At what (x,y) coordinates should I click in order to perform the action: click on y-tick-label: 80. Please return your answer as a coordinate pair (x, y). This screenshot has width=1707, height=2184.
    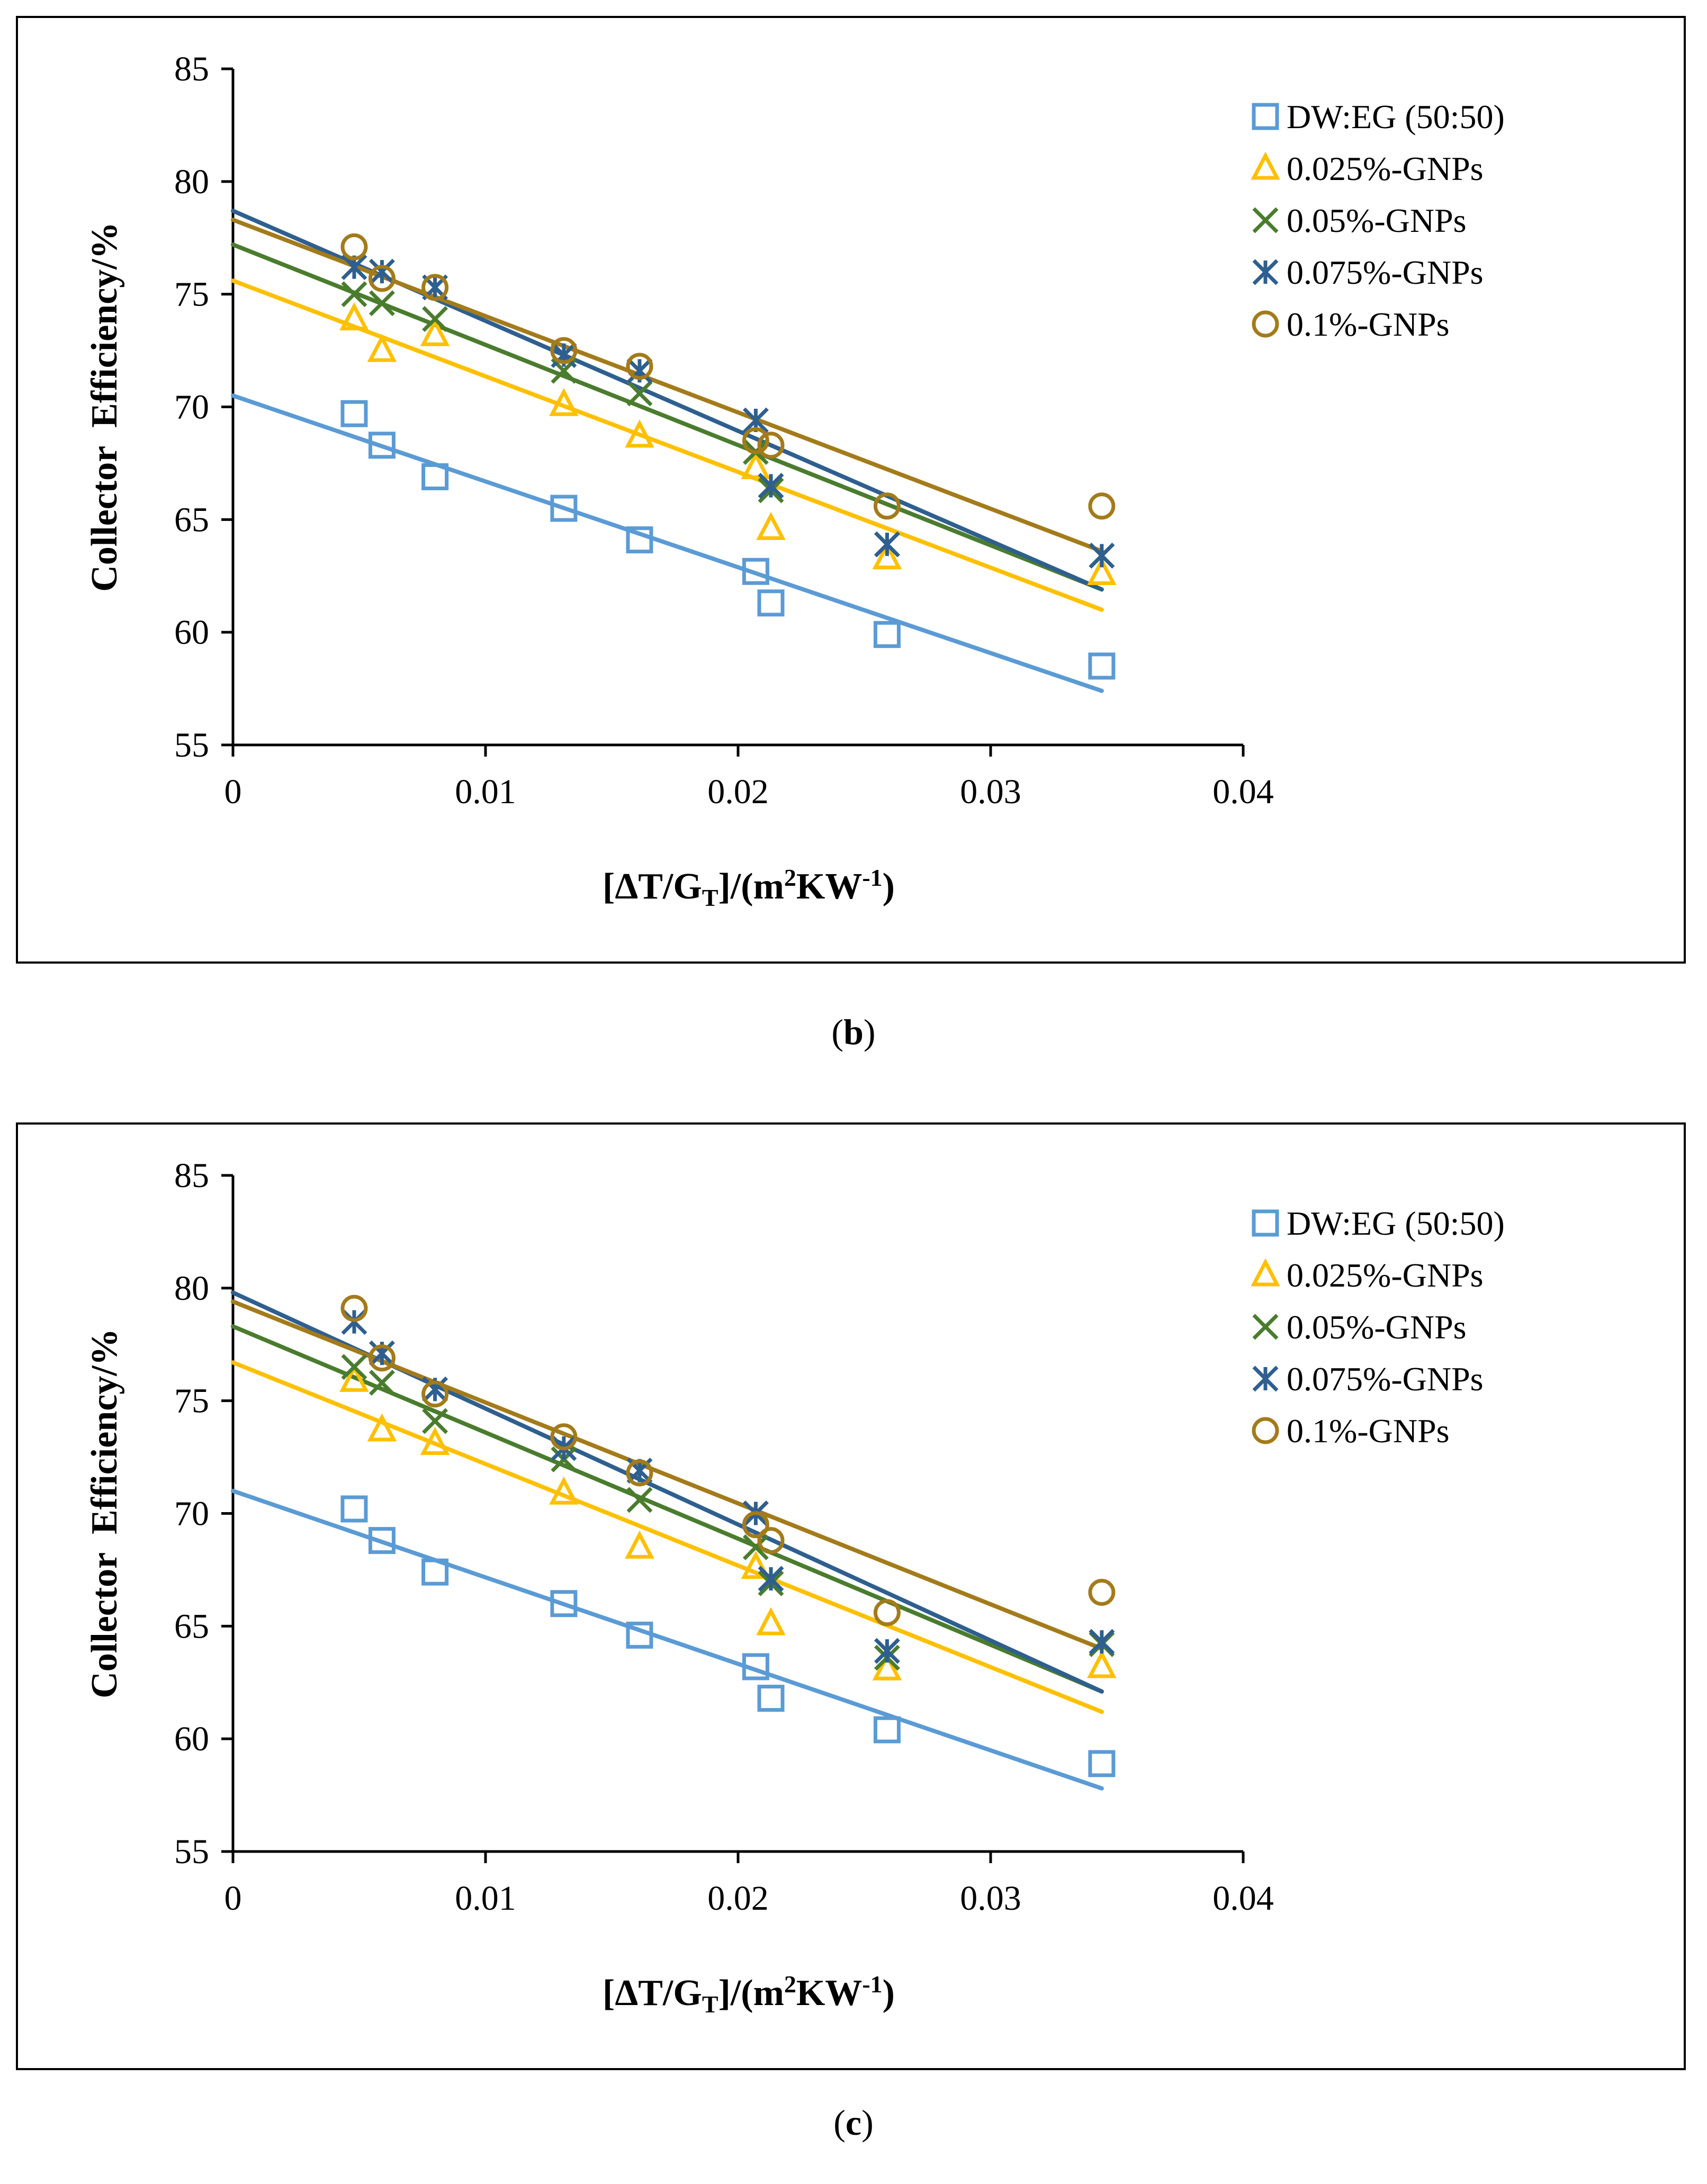
    Looking at the image, I should click on (192, 182).